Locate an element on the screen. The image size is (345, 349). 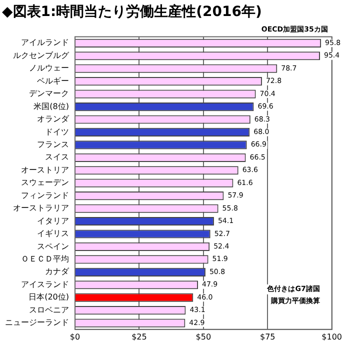
y-tick-label: スロベニア is located at coordinates (49, 309).